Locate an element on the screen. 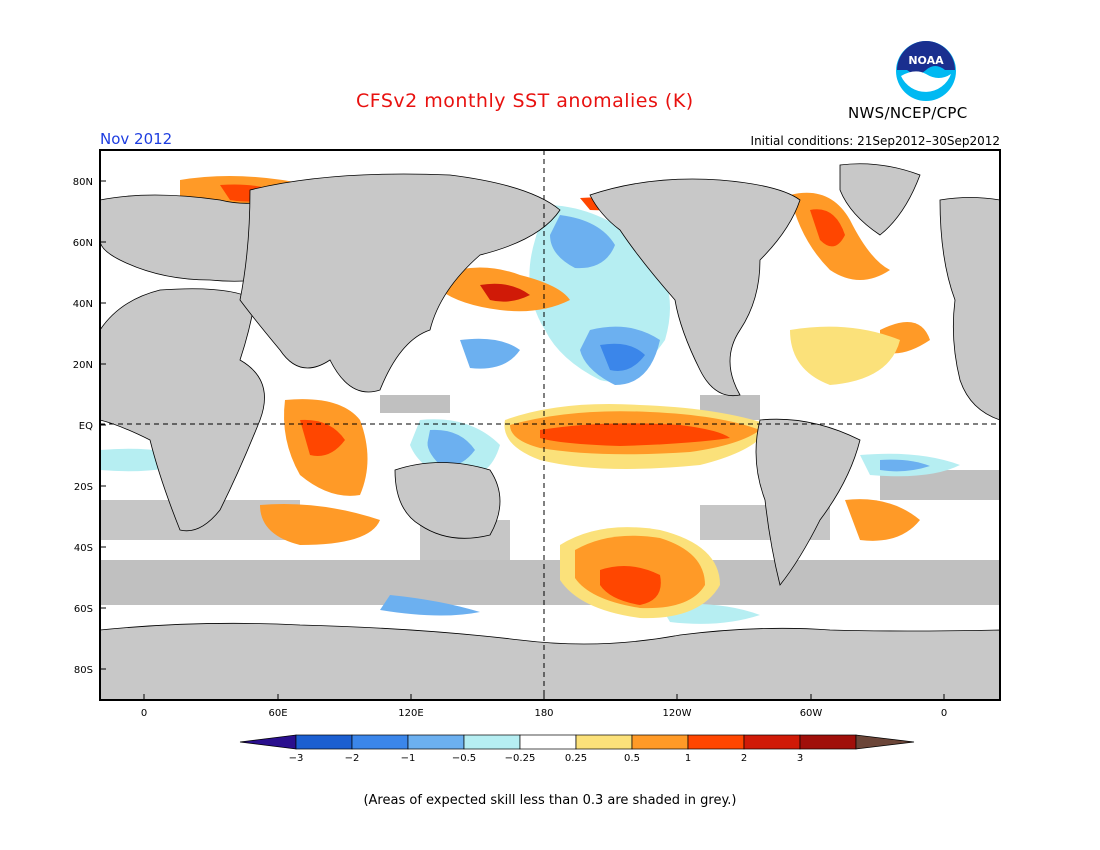 The width and height of the screenshot is (1100, 850). colorbar-min-arrow is located at coordinates (268, 742).